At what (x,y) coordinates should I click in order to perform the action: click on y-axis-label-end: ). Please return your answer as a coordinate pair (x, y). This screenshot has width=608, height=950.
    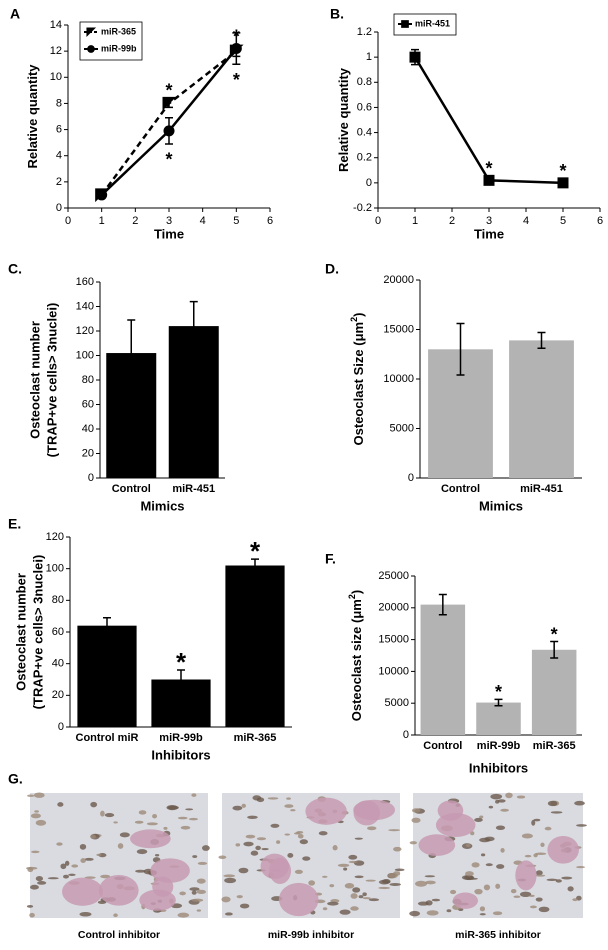
    Looking at the image, I should click on (356, 592).